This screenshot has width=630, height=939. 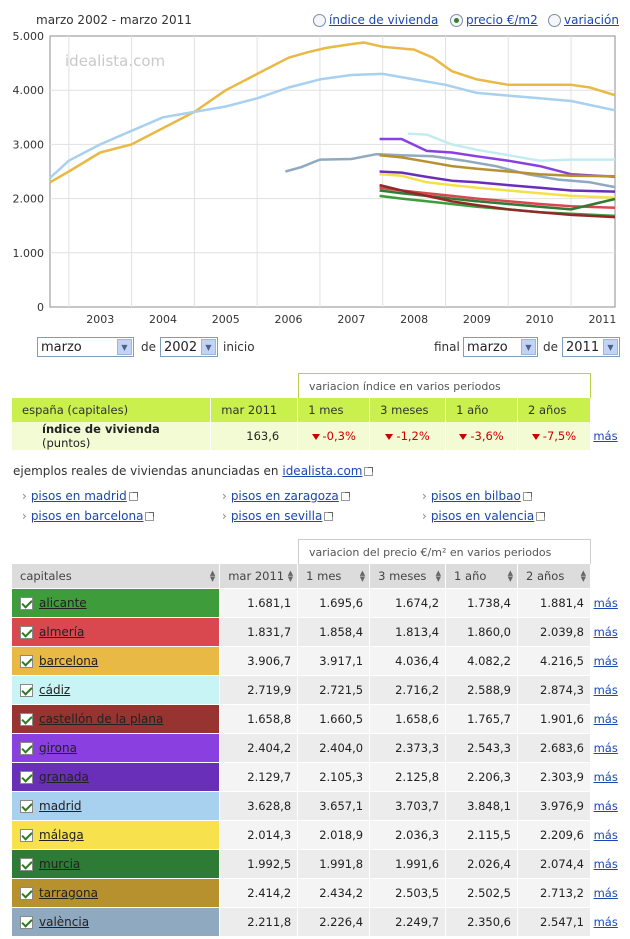 What do you see at coordinates (64, 921) in the screenshot?
I see `city-link: valència` at bounding box center [64, 921].